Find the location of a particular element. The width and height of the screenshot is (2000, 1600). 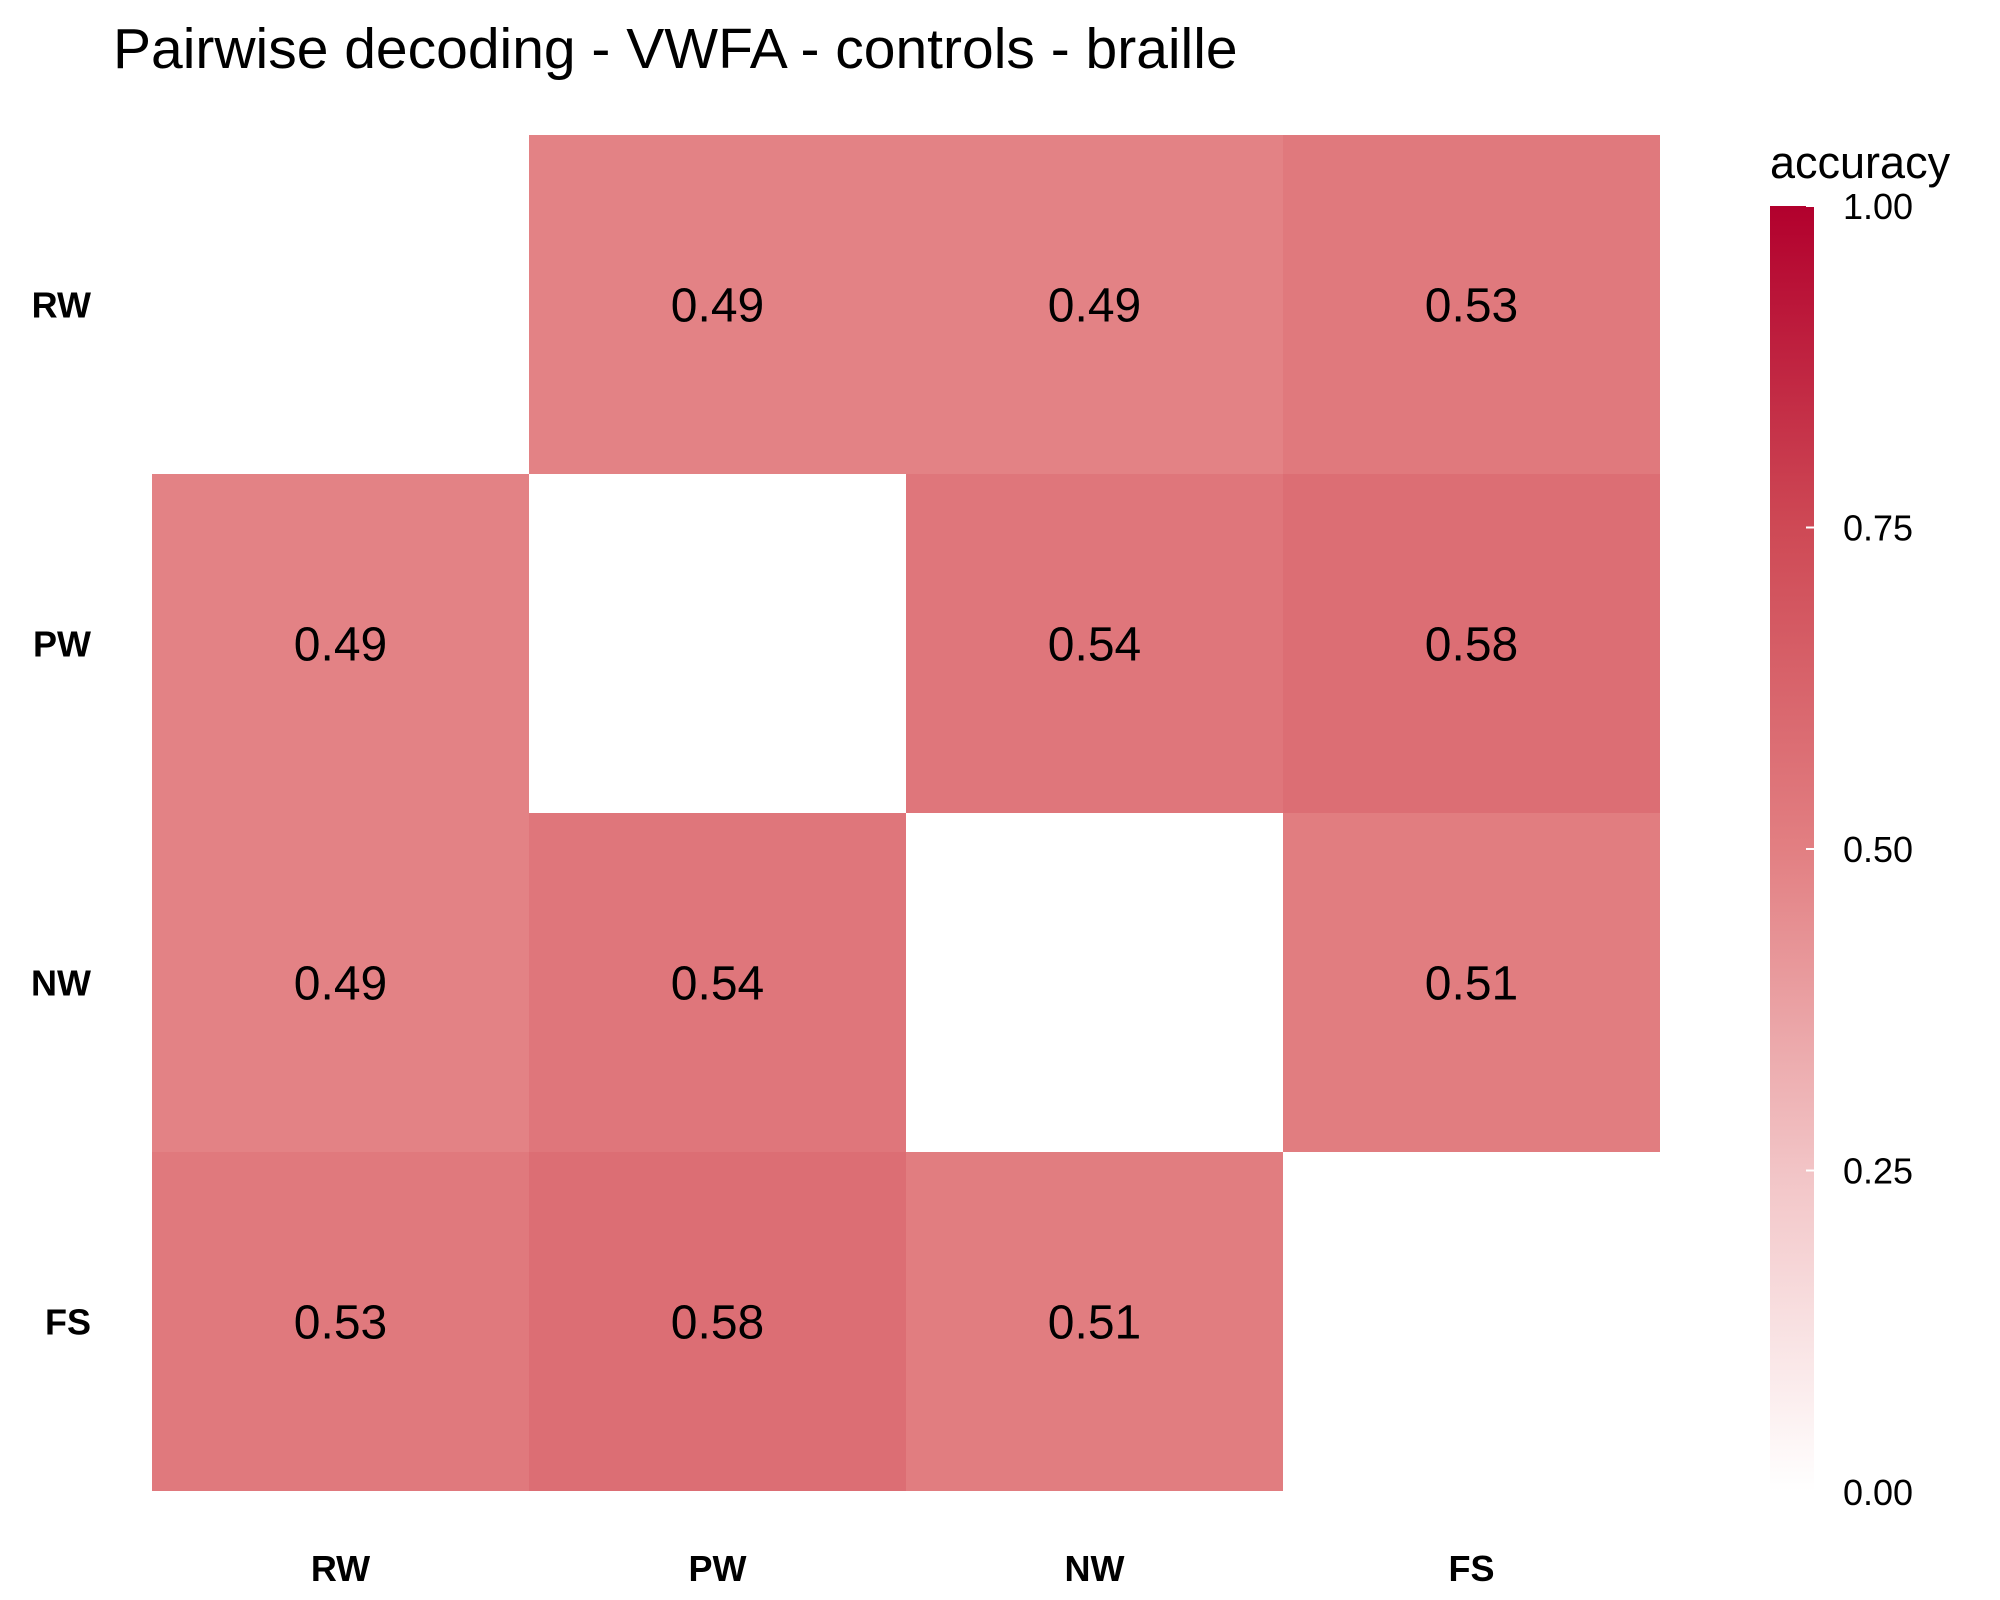

x-tick-label: PW is located at coordinates (718, 1568).